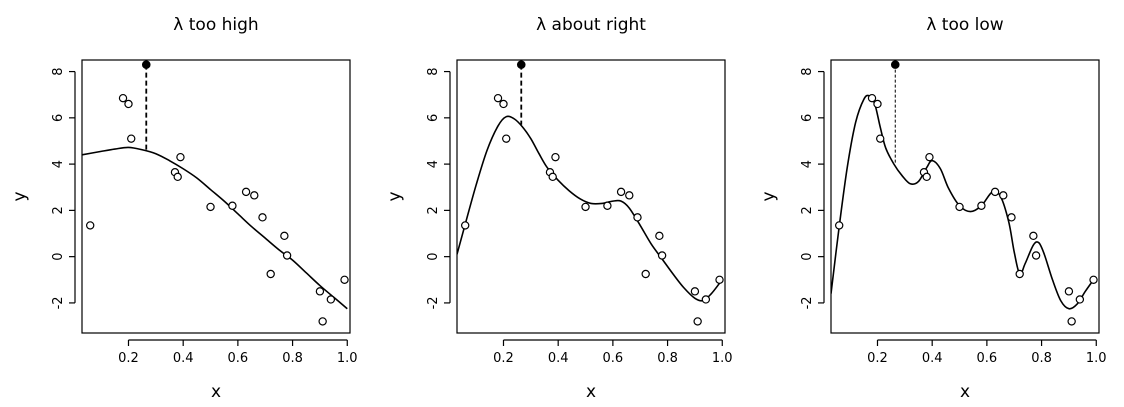 The width and height of the screenshot is (1124, 407). I want to click on chart-title: λ too low, so click(964, 25).